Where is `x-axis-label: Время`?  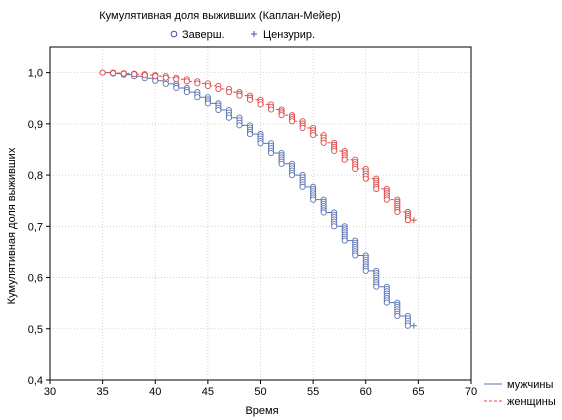
x-axis-label: Время is located at coordinates (261, 411).